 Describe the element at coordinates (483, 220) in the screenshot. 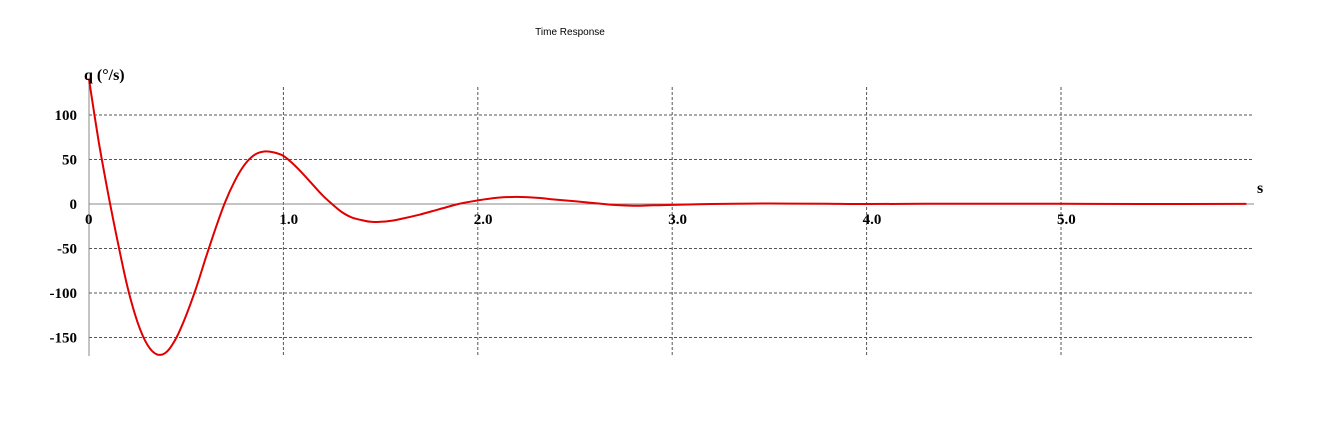

I see `x-tick-label: 2.0` at that location.